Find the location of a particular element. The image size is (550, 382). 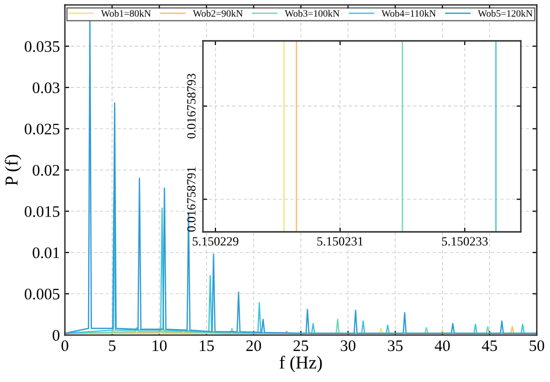

y-tick-label: 0.01 is located at coordinates (46, 252).